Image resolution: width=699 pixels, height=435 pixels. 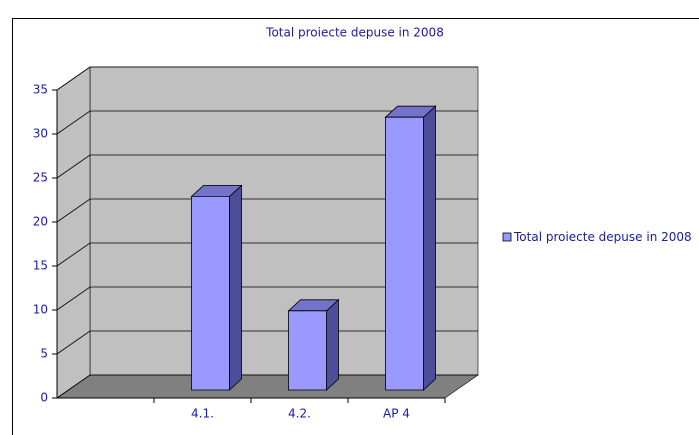 I want to click on y-tick-label: 20, so click(x=40, y=222).